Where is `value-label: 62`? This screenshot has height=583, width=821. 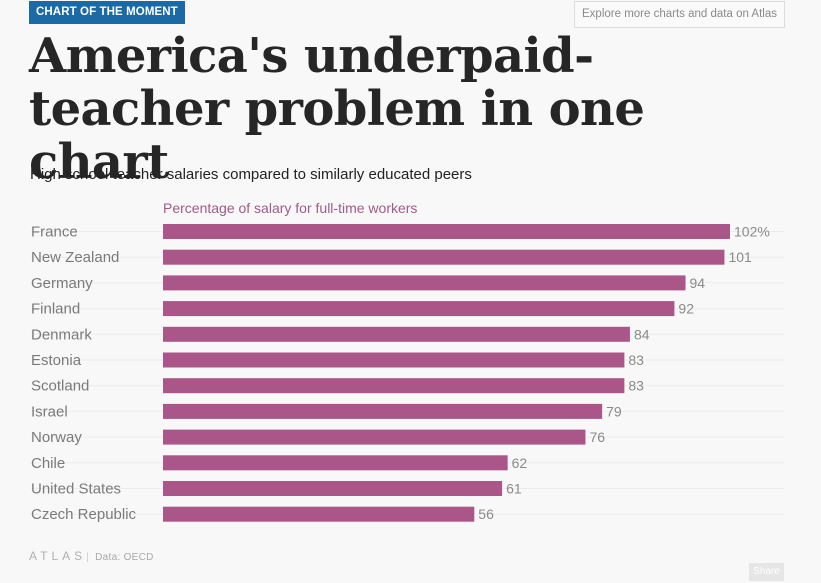
value-label: 62 is located at coordinates (520, 463).